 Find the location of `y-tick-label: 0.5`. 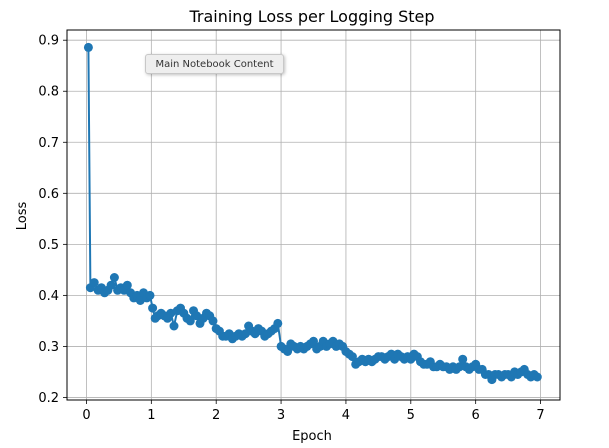

y-tick-label: 0.5 is located at coordinates (48, 245).